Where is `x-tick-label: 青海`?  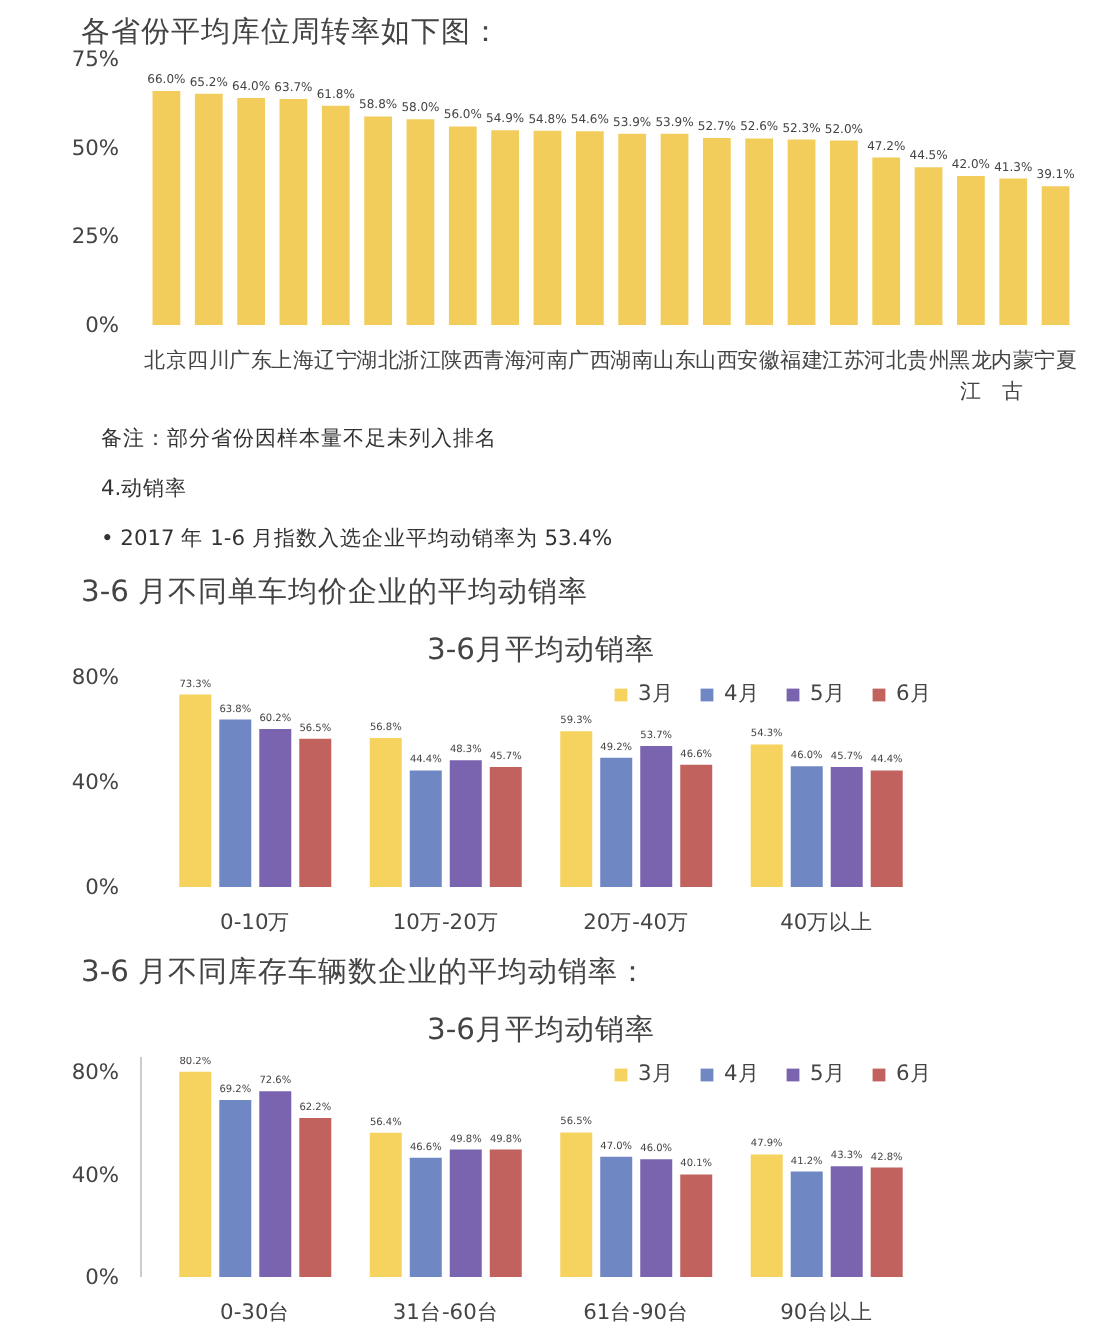 x-tick-label: 青海 is located at coordinates (505, 360).